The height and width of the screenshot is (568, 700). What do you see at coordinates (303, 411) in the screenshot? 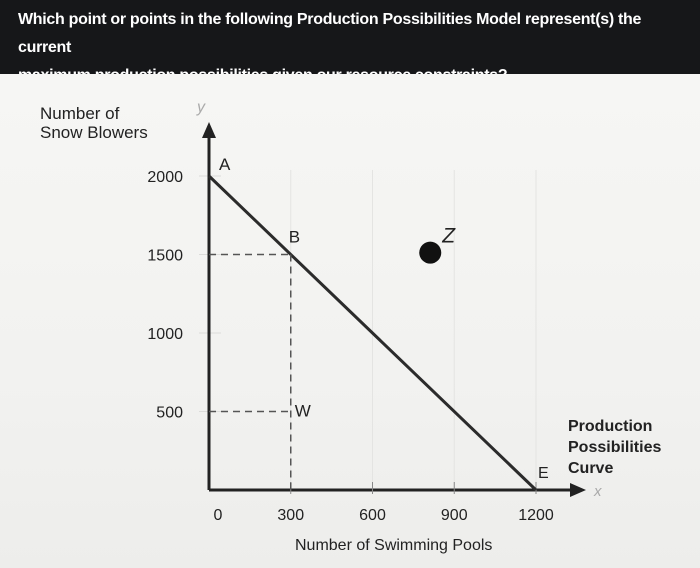
I see `point-label-w: W` at bounding box center [303, 411].